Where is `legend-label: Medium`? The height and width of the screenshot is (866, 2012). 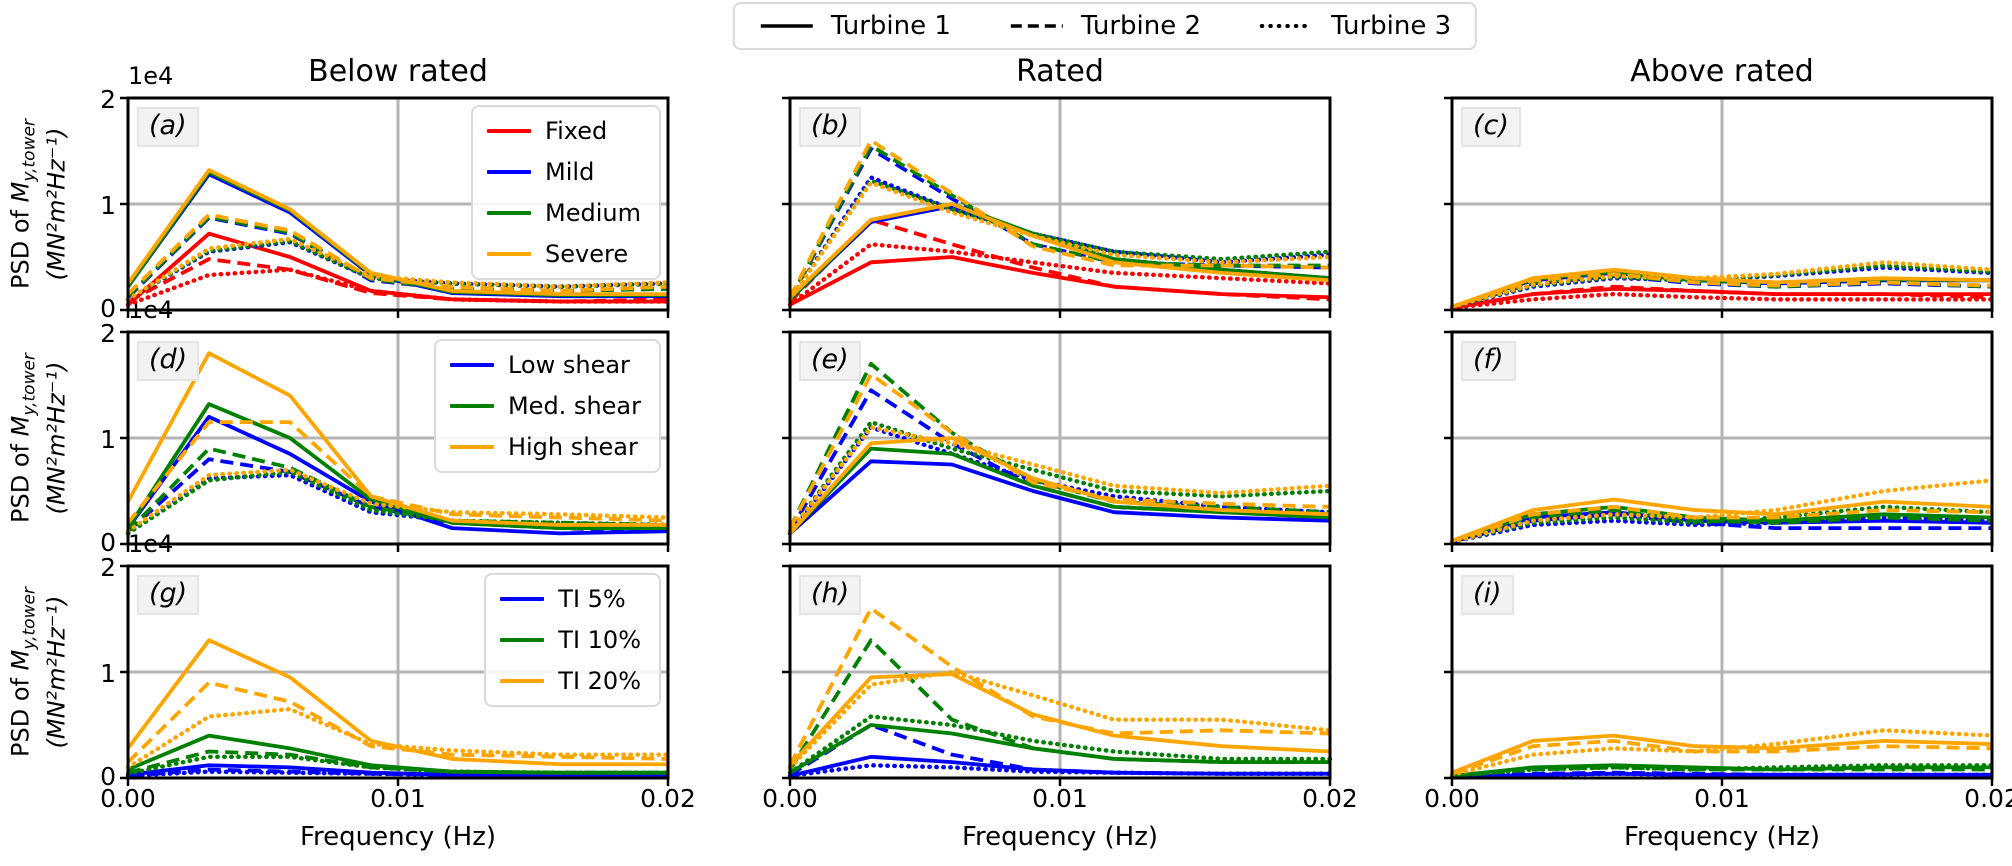
legend-label: Medium is located at coordinates (593, 213).